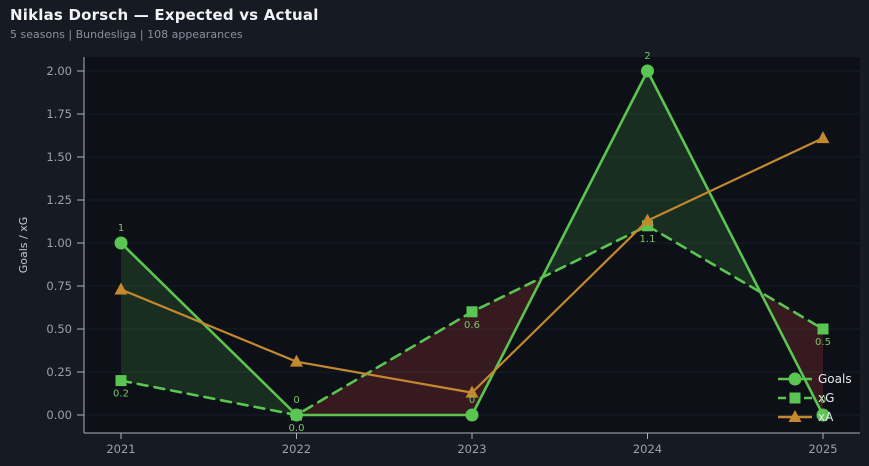 This screenshot has width=869, height=466. I want to click on y-tick-label: 0.75, so click(59, 286).